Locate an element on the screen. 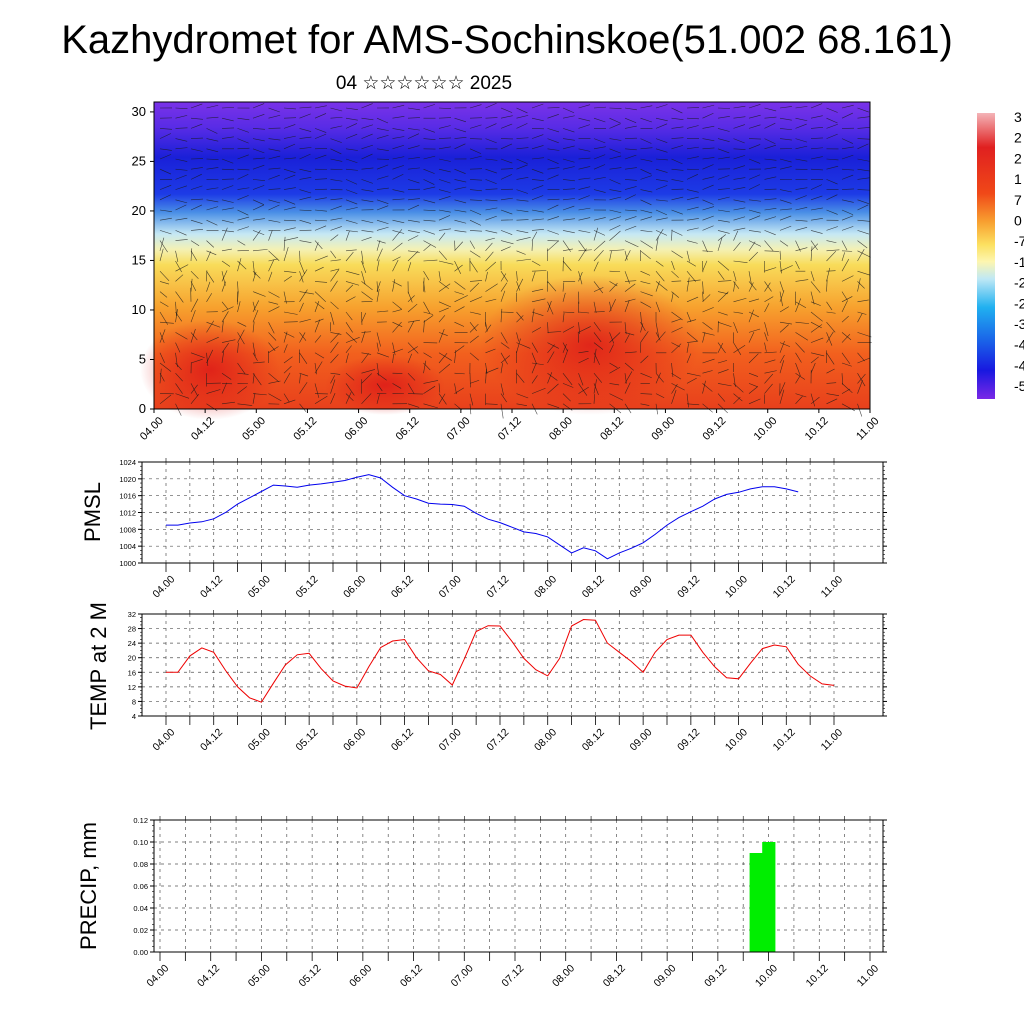  x-tick-label: 11.00 is located at coordinates (832, 587).